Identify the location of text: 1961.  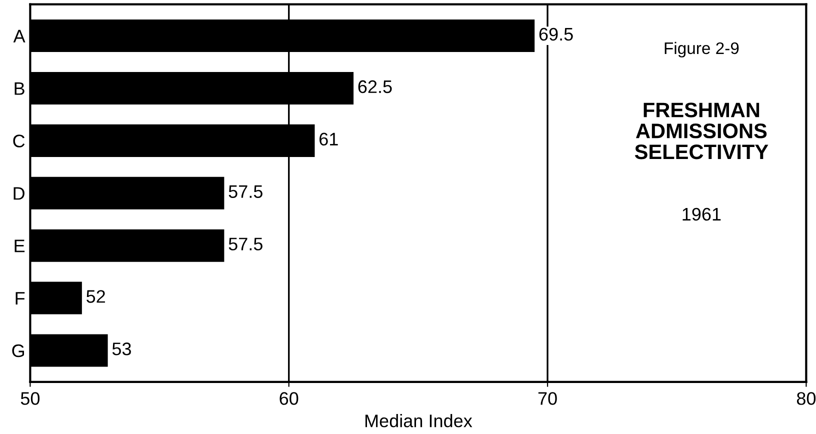
(701, 214).